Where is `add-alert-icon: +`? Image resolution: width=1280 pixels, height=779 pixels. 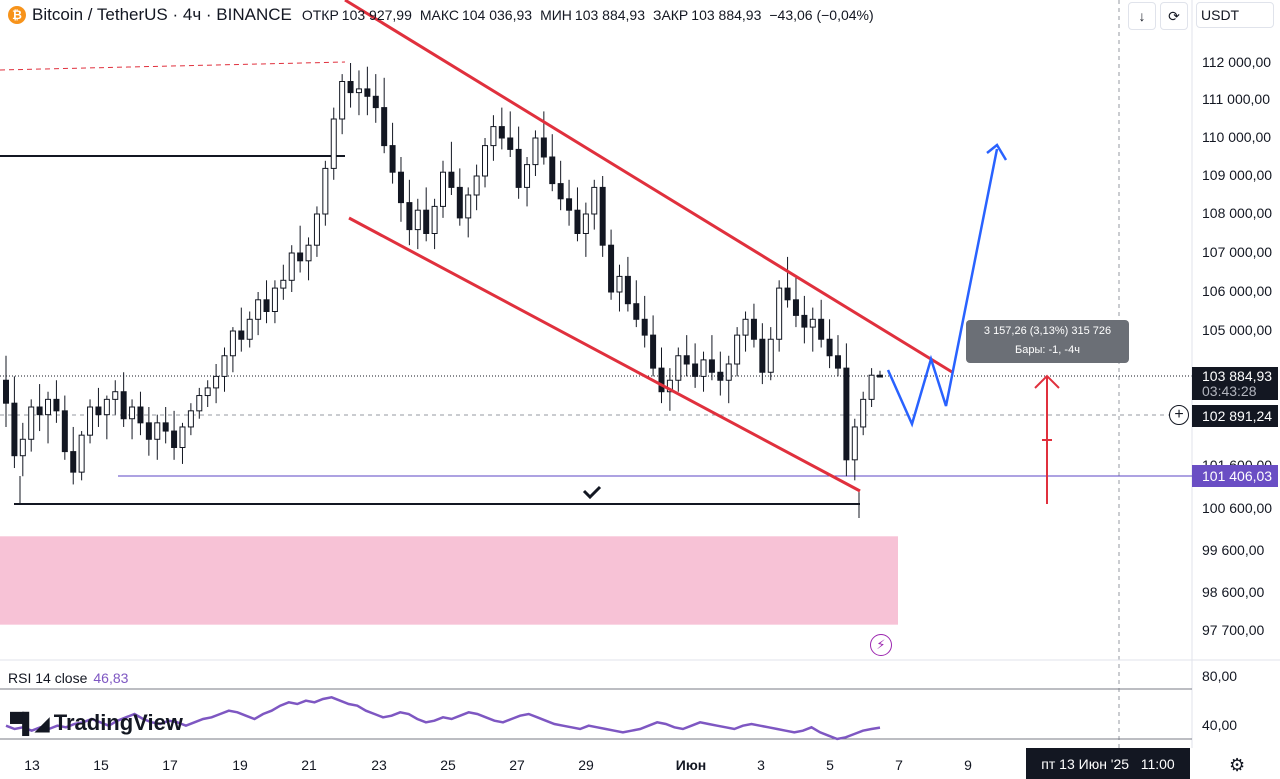 add-alert-icon: + is located at coordinates (1179, 415).